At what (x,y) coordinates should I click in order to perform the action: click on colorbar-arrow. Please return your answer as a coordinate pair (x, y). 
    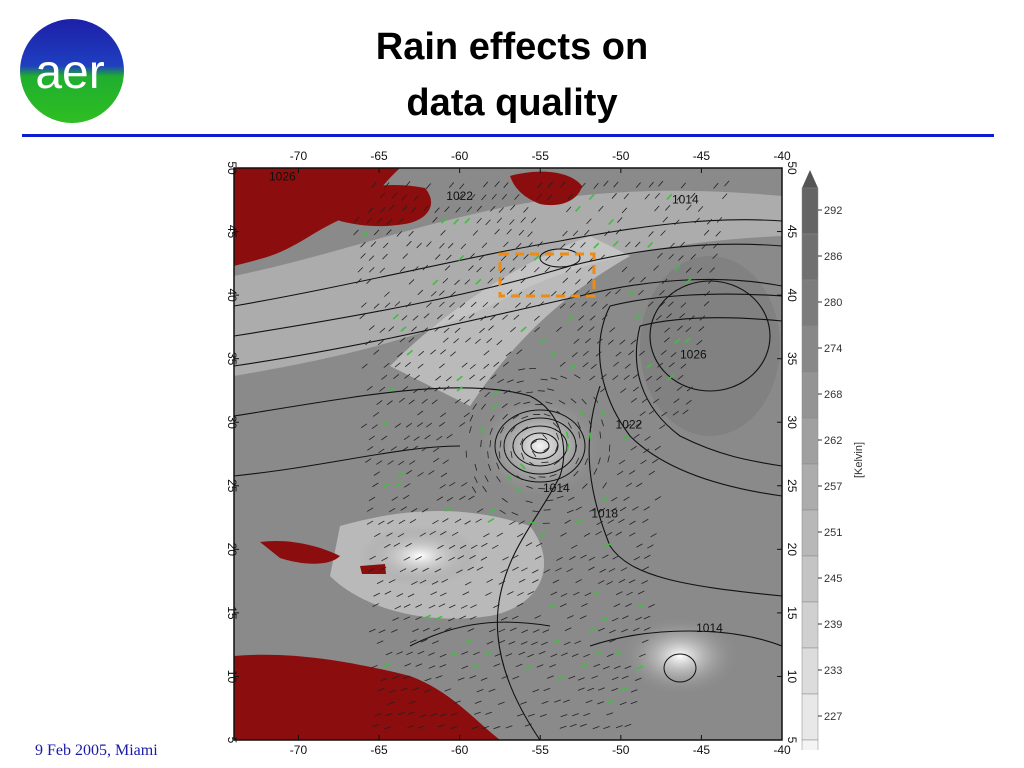
    Looking at the image, I should click on (810, 179).